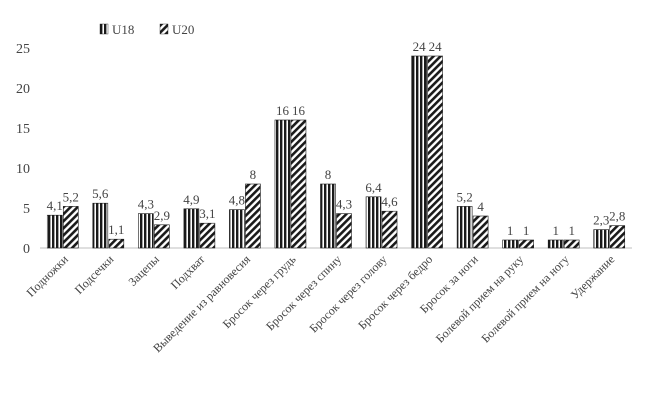  Describe the element at coordinates (143, 270) in the screenshot. I see `category-label: Зацепы` at that location.